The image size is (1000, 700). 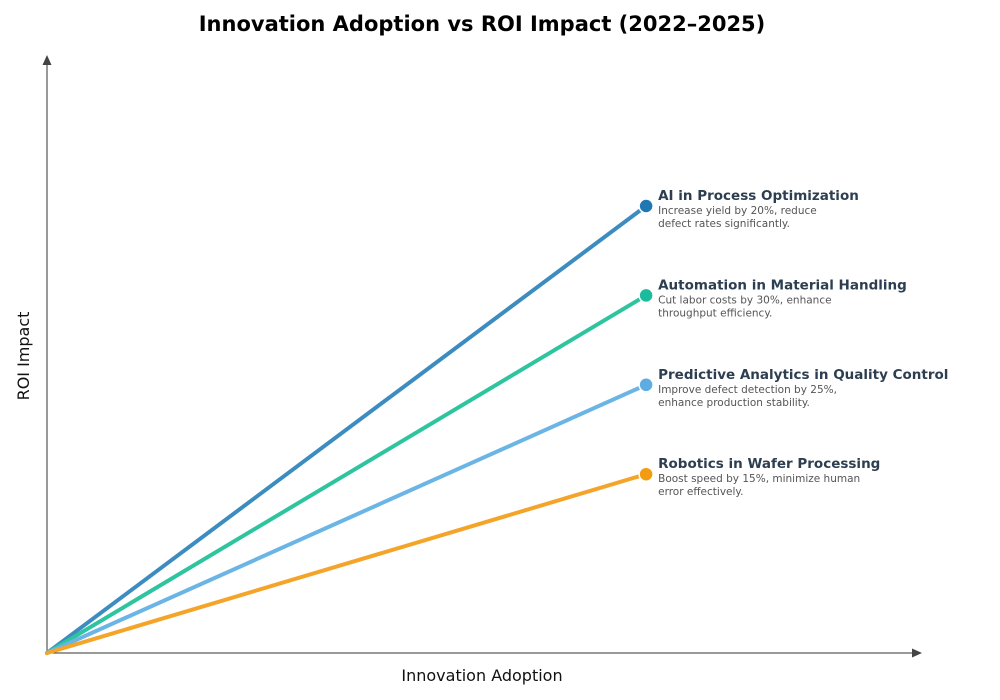 What do you see at coordinates (759, 479) in the screenshot?
I see `series-description: Boost speed by 15%, minimize human` at bounding box center [759, 479].